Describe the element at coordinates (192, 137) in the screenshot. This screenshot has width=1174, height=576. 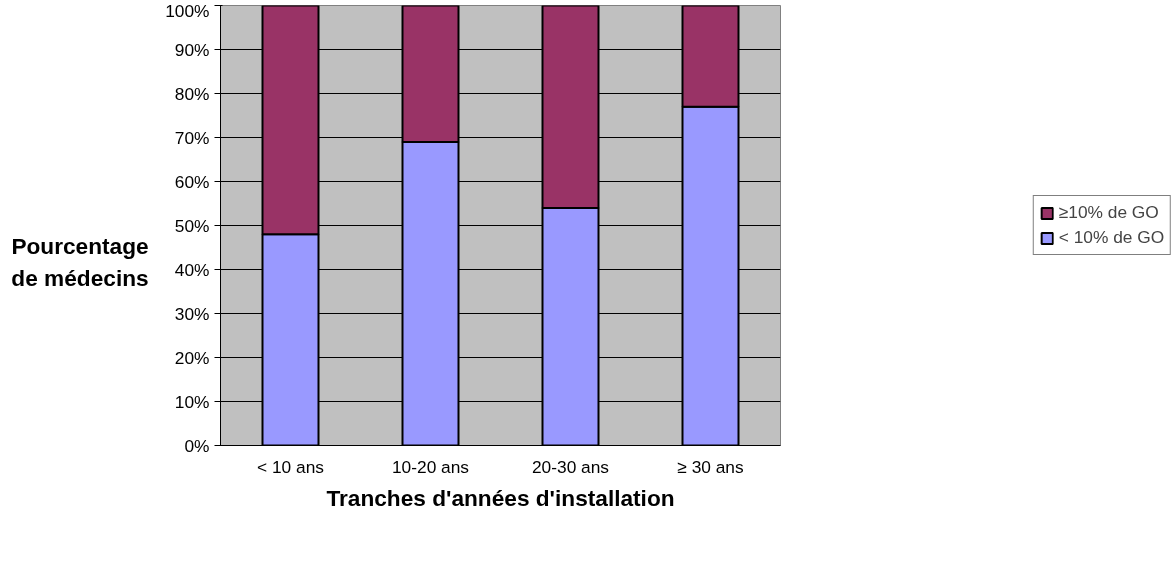
I see `y-tick-label: 70%` at that location.